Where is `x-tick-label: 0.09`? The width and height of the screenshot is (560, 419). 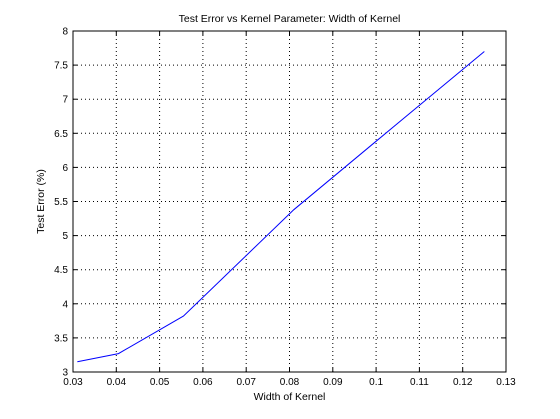
x-tick-label: 0.09 is located at coordinates (333, 382).